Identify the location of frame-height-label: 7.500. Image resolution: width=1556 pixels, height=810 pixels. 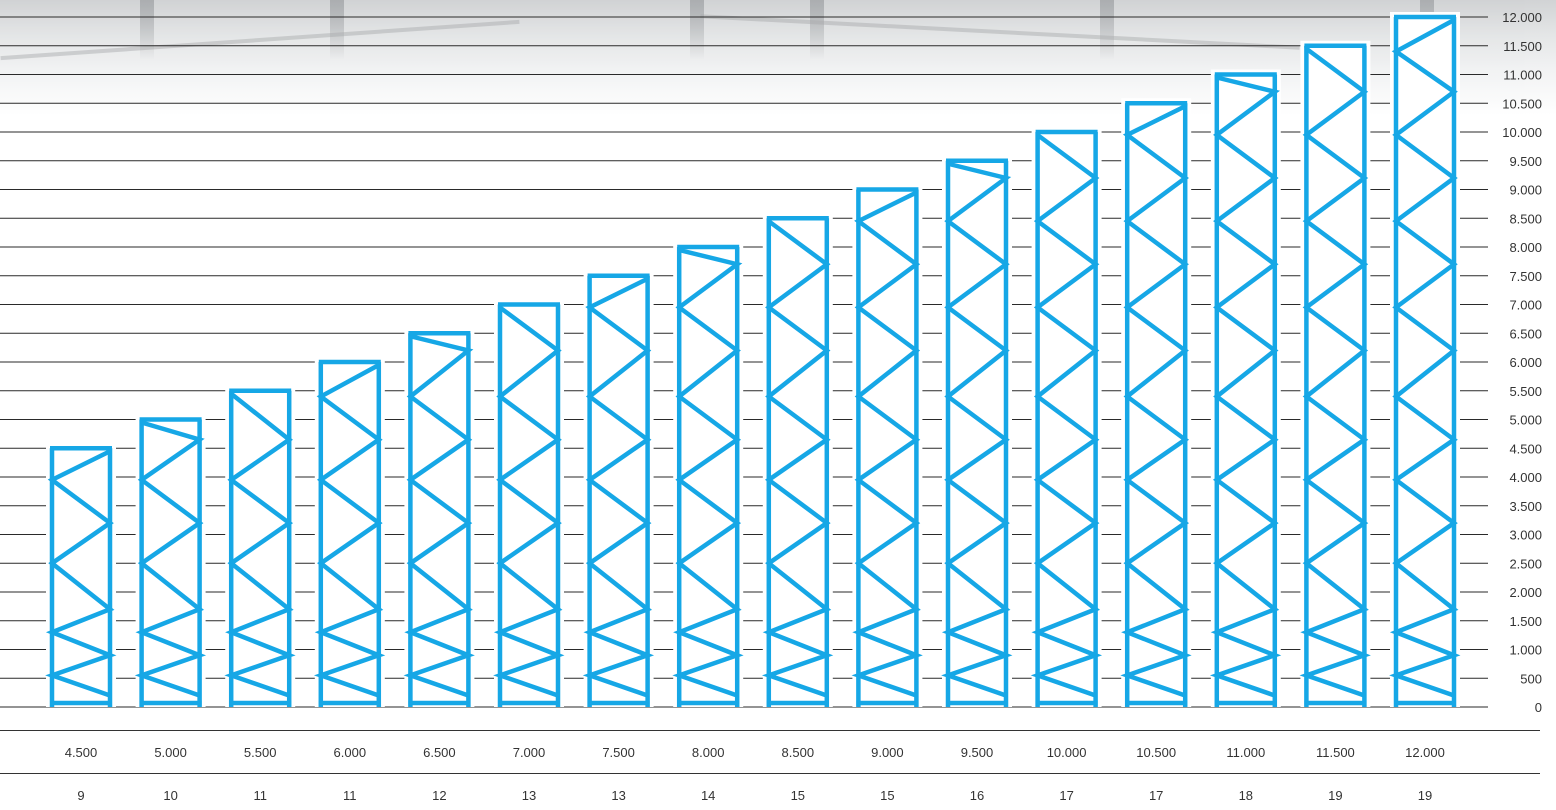
(618, 752).